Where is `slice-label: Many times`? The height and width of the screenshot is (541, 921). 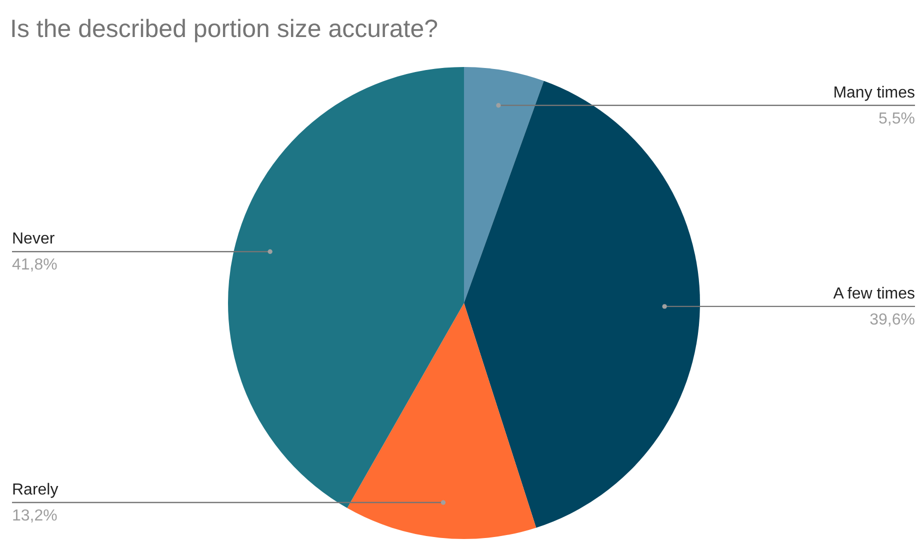 slice-label: Many times is located at coordinates (874, 93).